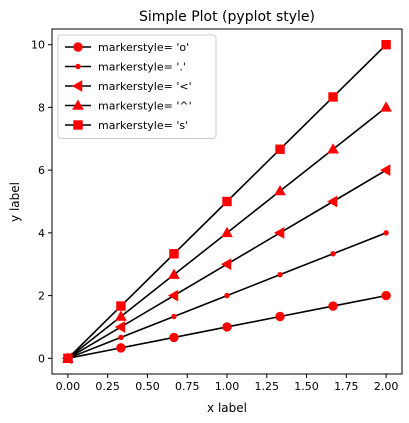 The height and width of the screenshot is (423, 409). What do you see at coordinates (386, 386) in the screenshot?
I see `x-tick-label: 2.00` at bounding box center [386, 386].